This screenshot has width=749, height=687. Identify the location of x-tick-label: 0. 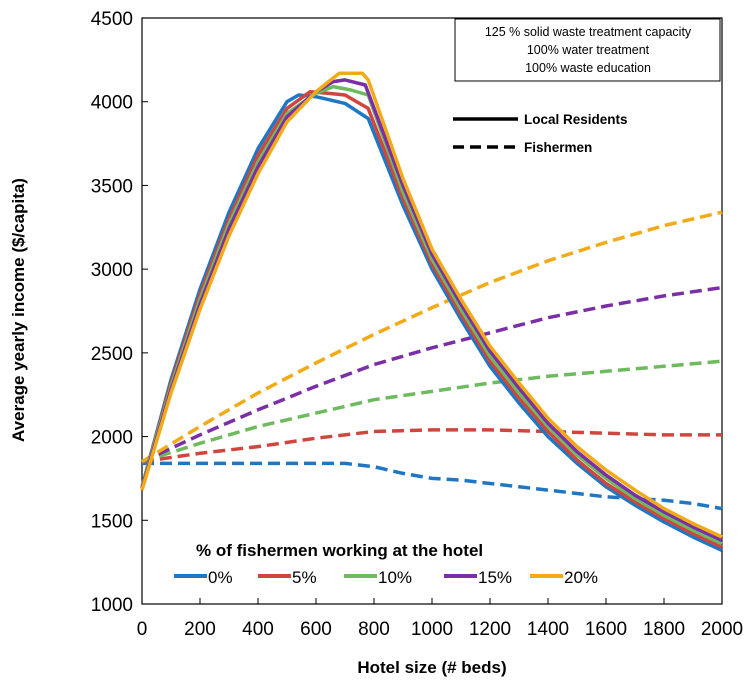
(142, 629).